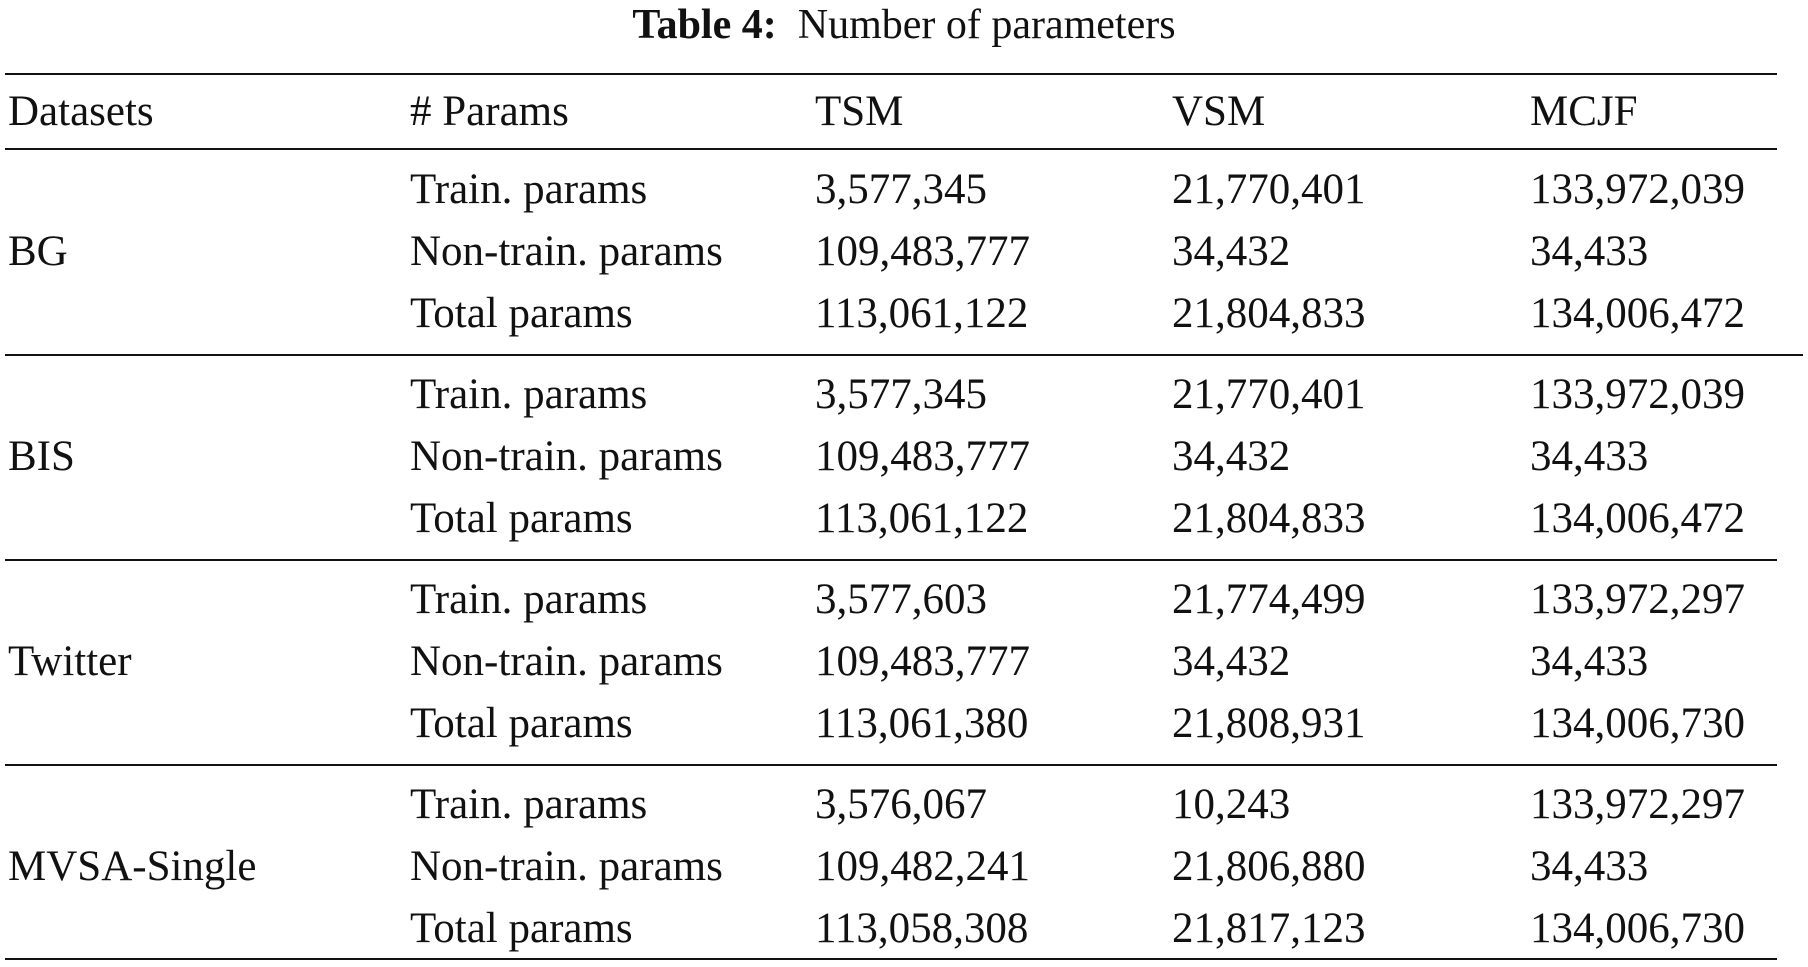 This screenshot has width=1808, height=967. What do you see at coordinates (1219, 111) in the screenshot?
I see `header-vsm: VSM` at bounding box center [1219, 111].